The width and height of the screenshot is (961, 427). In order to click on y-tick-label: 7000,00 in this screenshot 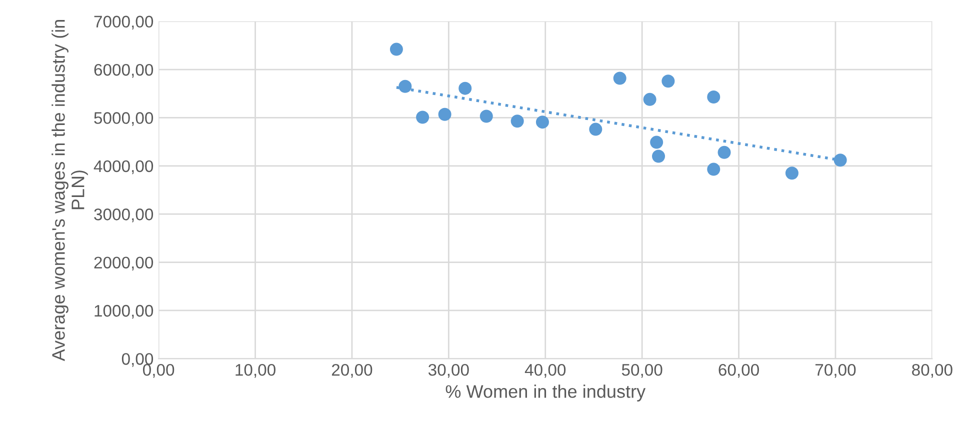, I will do `click(124, 23)`.